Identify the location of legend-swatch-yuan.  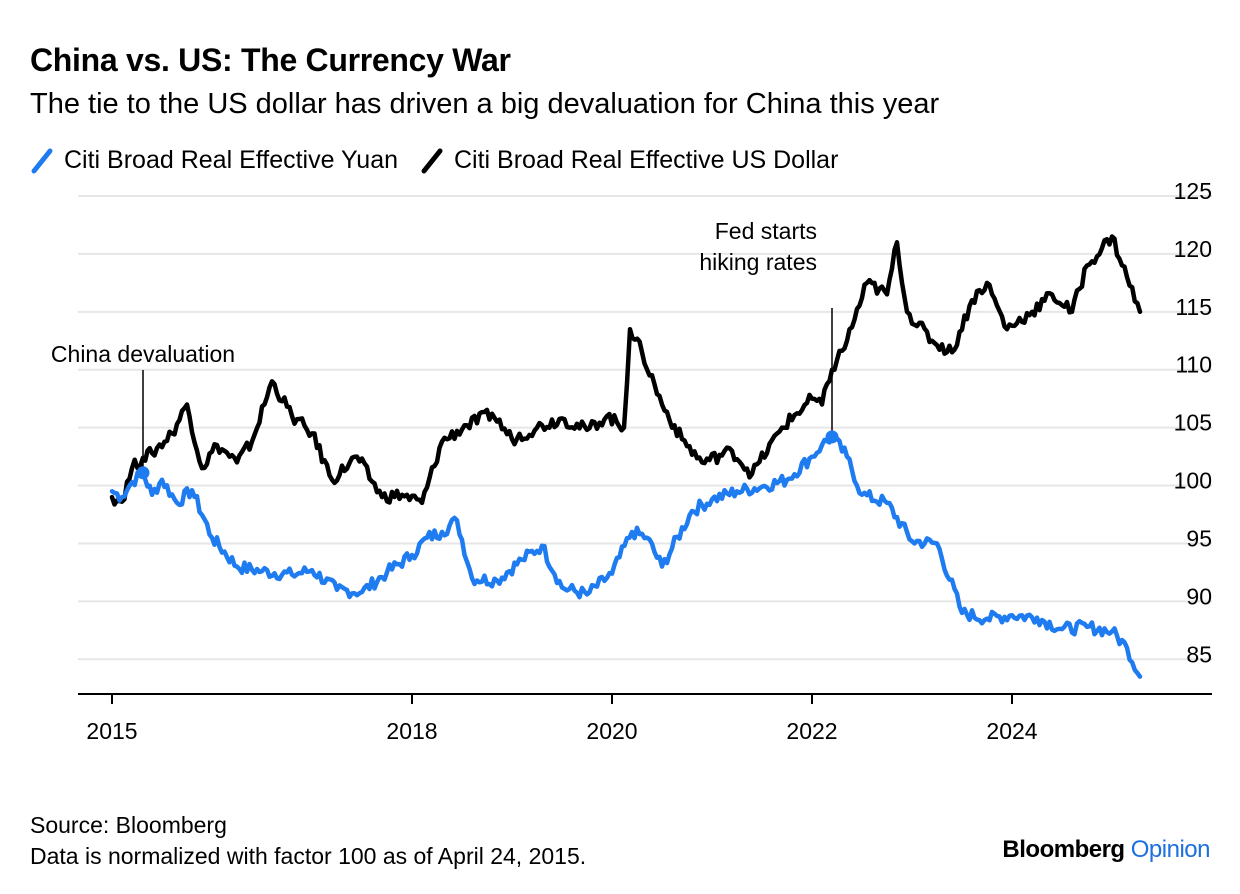
(42, 160).